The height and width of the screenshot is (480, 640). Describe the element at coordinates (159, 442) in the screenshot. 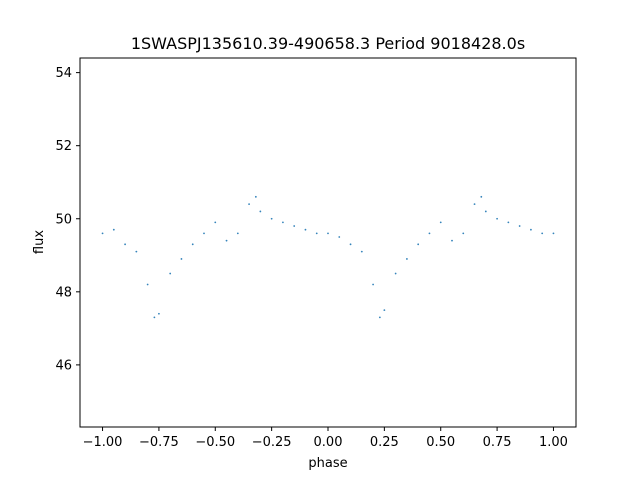

I see `x-tick-label: −0.75` at that location.